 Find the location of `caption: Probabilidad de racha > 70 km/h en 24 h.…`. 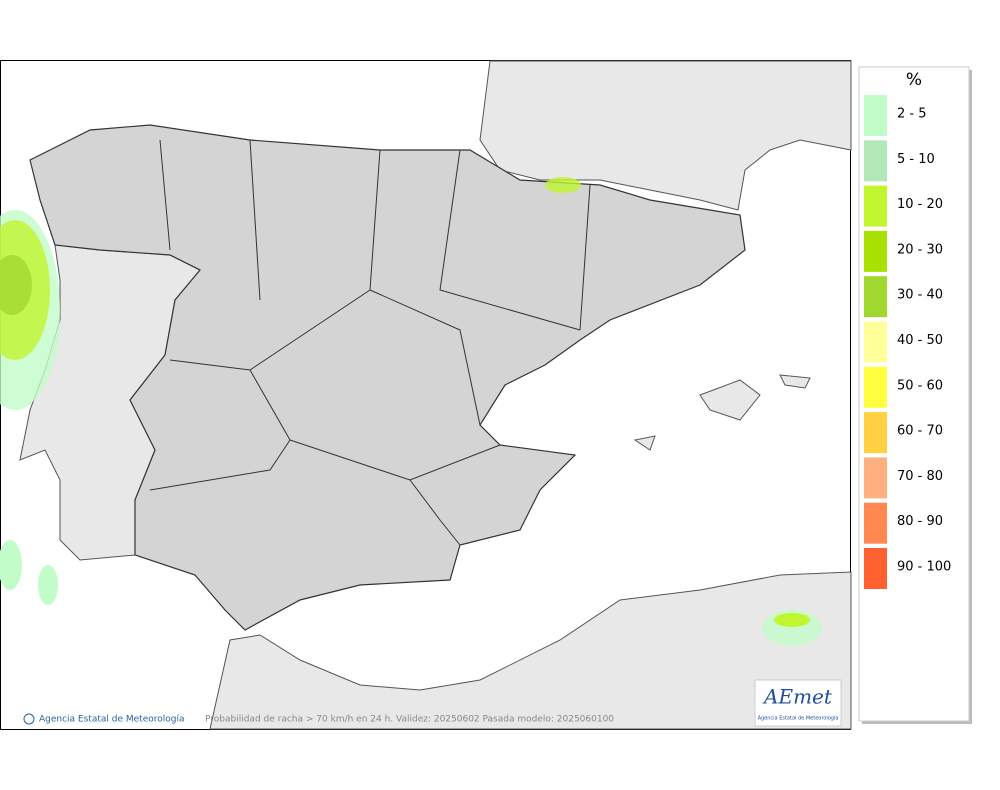

caption: Probabilidad de racha > 70 km/h en 24 h.… is located at coordinates (409, 720).